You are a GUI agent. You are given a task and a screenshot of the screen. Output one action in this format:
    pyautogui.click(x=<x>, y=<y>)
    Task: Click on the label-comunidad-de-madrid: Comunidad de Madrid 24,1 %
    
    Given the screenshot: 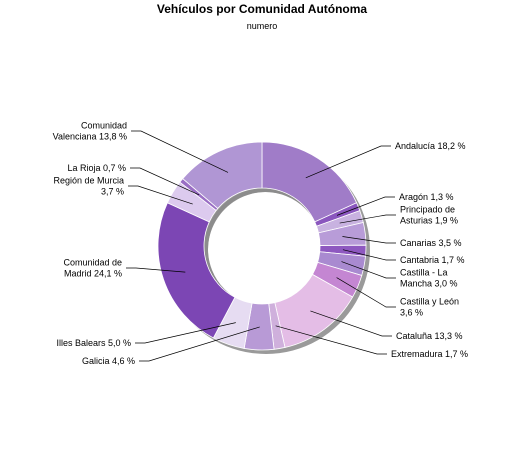 What is the action you would take?
    pyautogui.click(x=92, y=268)
    